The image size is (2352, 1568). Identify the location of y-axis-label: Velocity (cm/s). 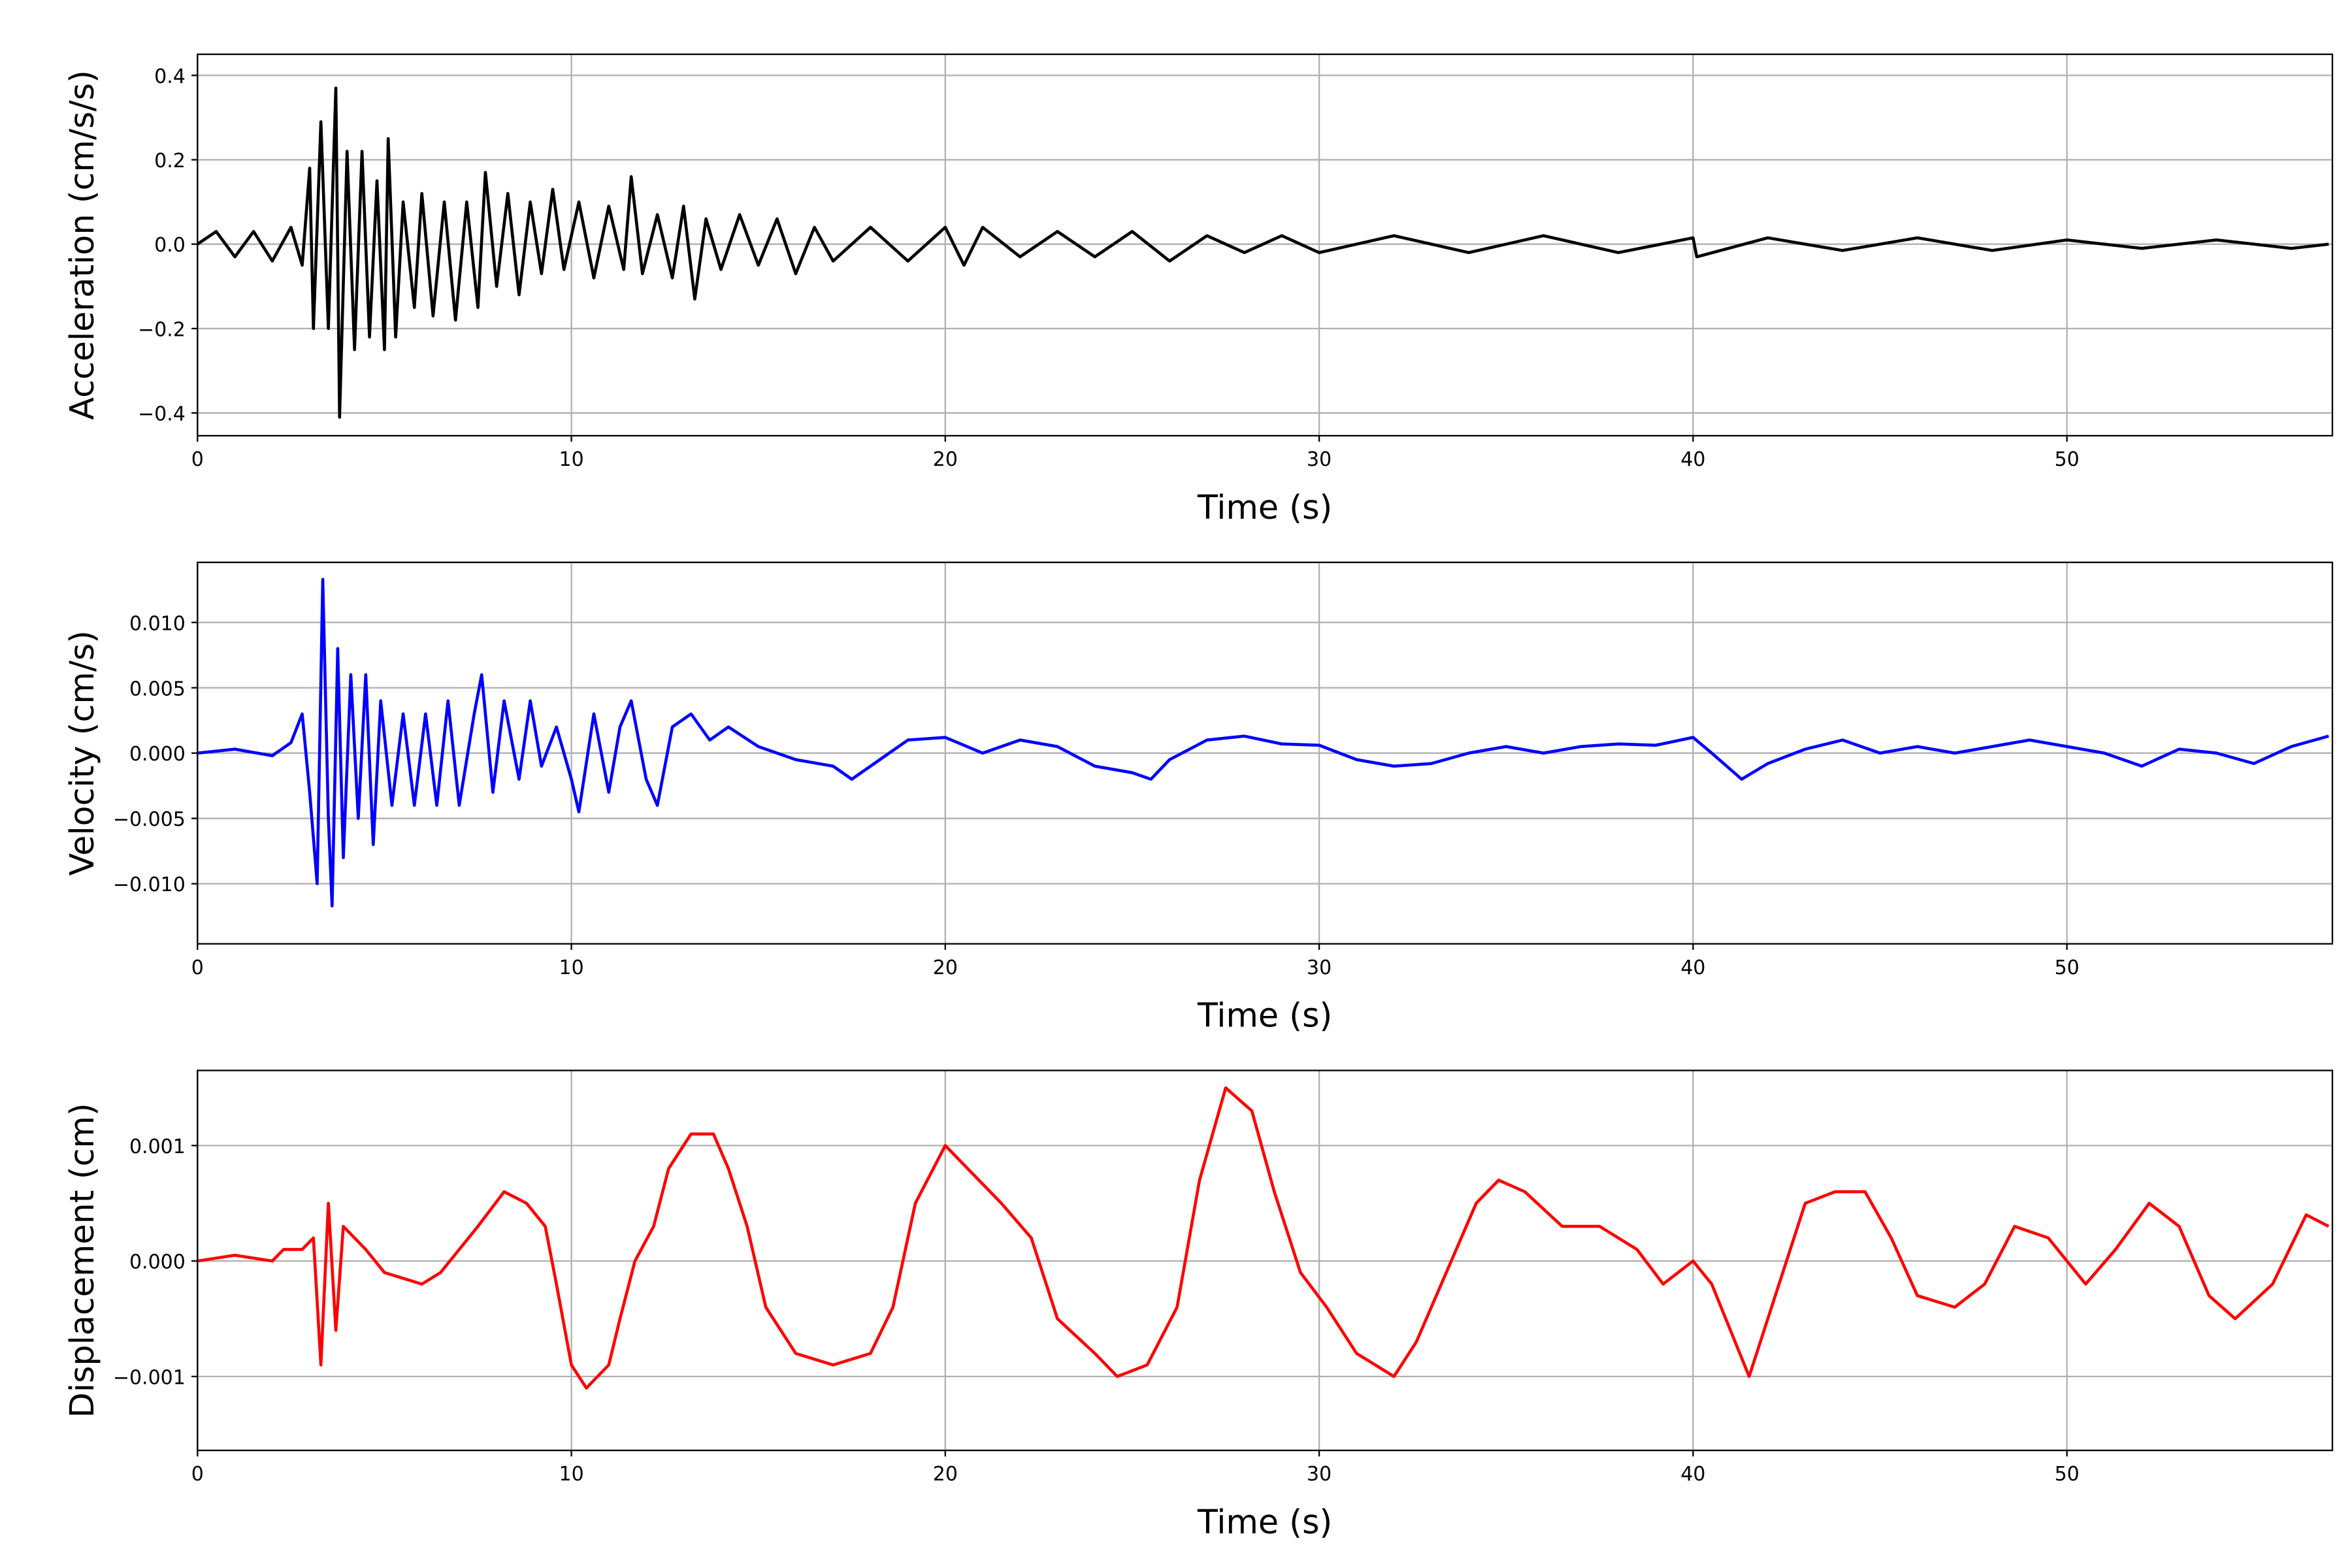
(82, 753).